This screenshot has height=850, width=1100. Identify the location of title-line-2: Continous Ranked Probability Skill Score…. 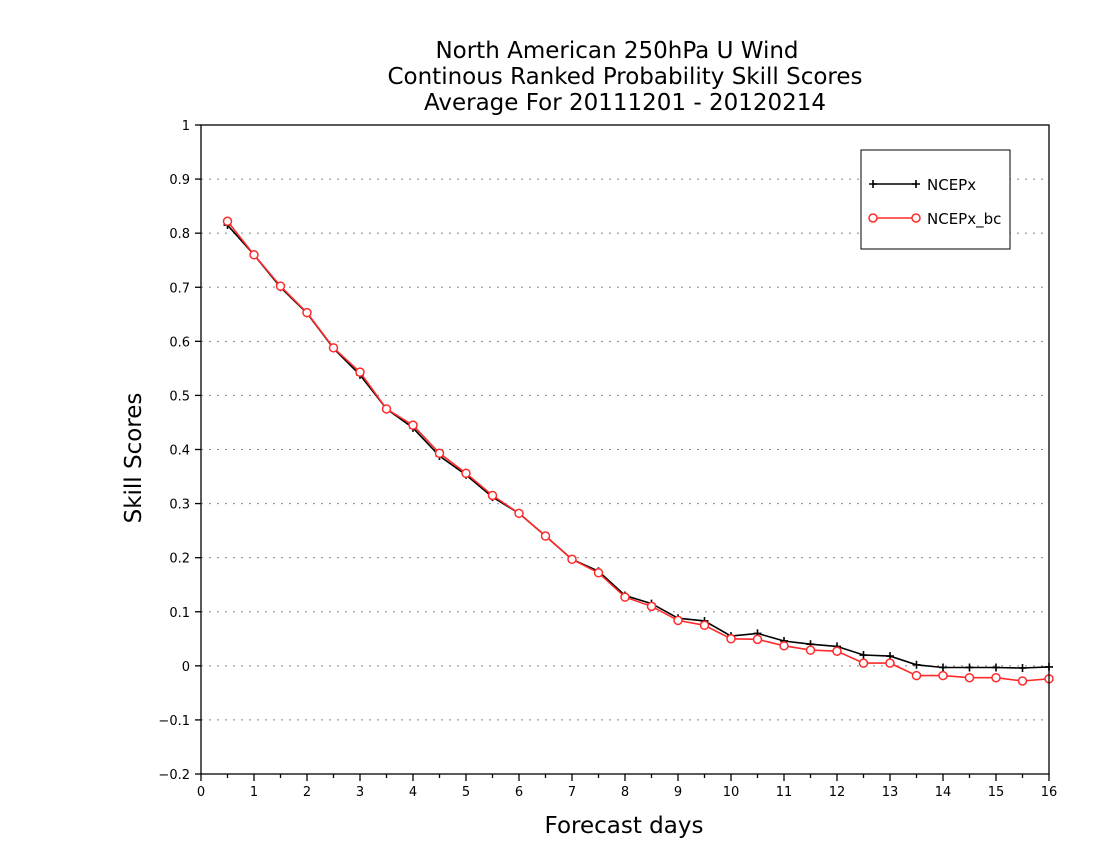
(624, 77).